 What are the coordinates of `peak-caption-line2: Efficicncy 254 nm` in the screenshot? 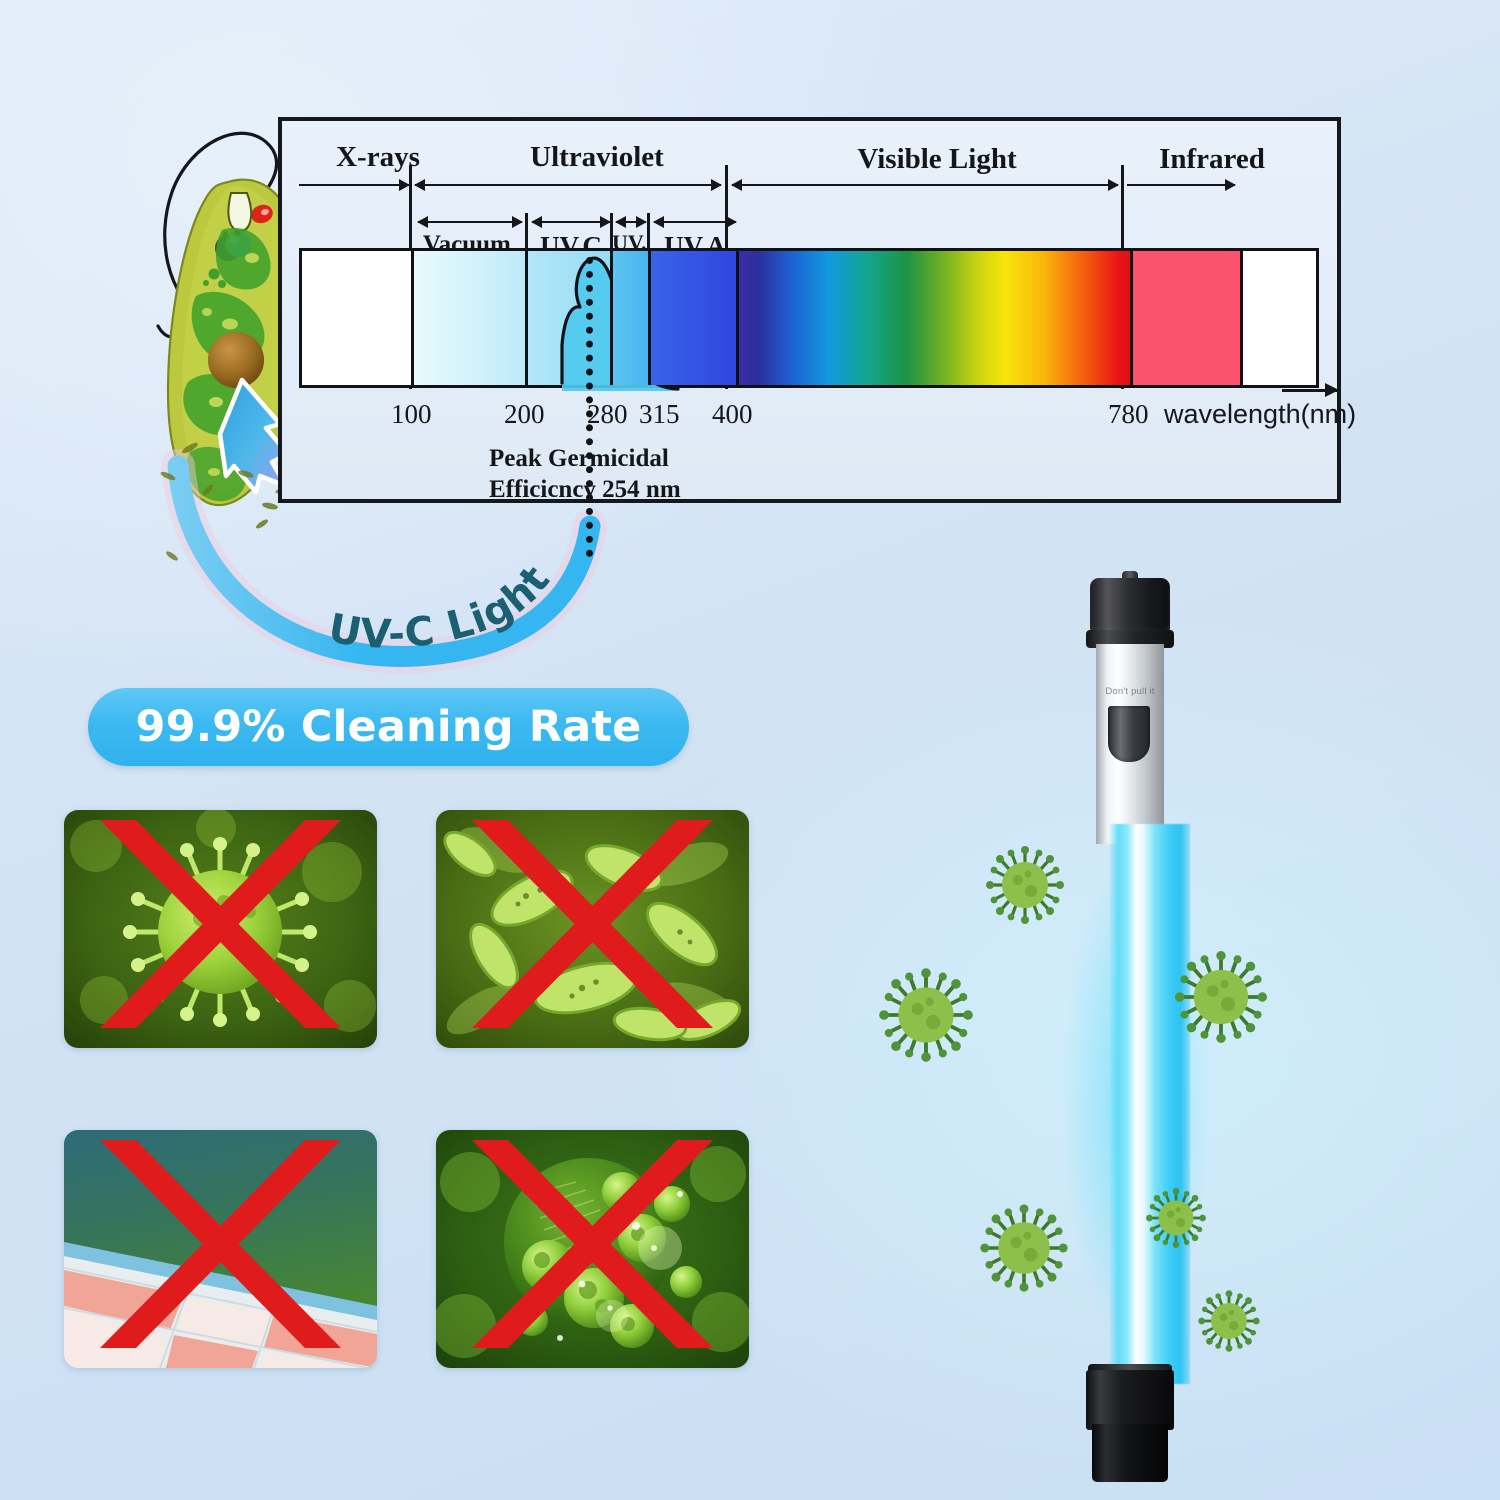 It's located at (585, 490).